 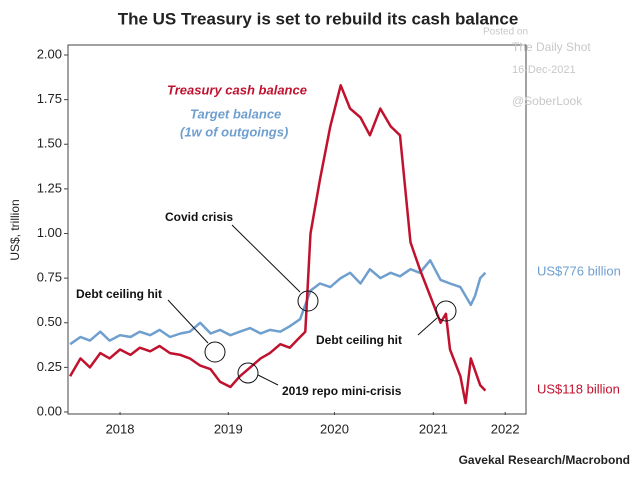 I want to click on end-label: US$118 billion, so click(x=578, y=388).